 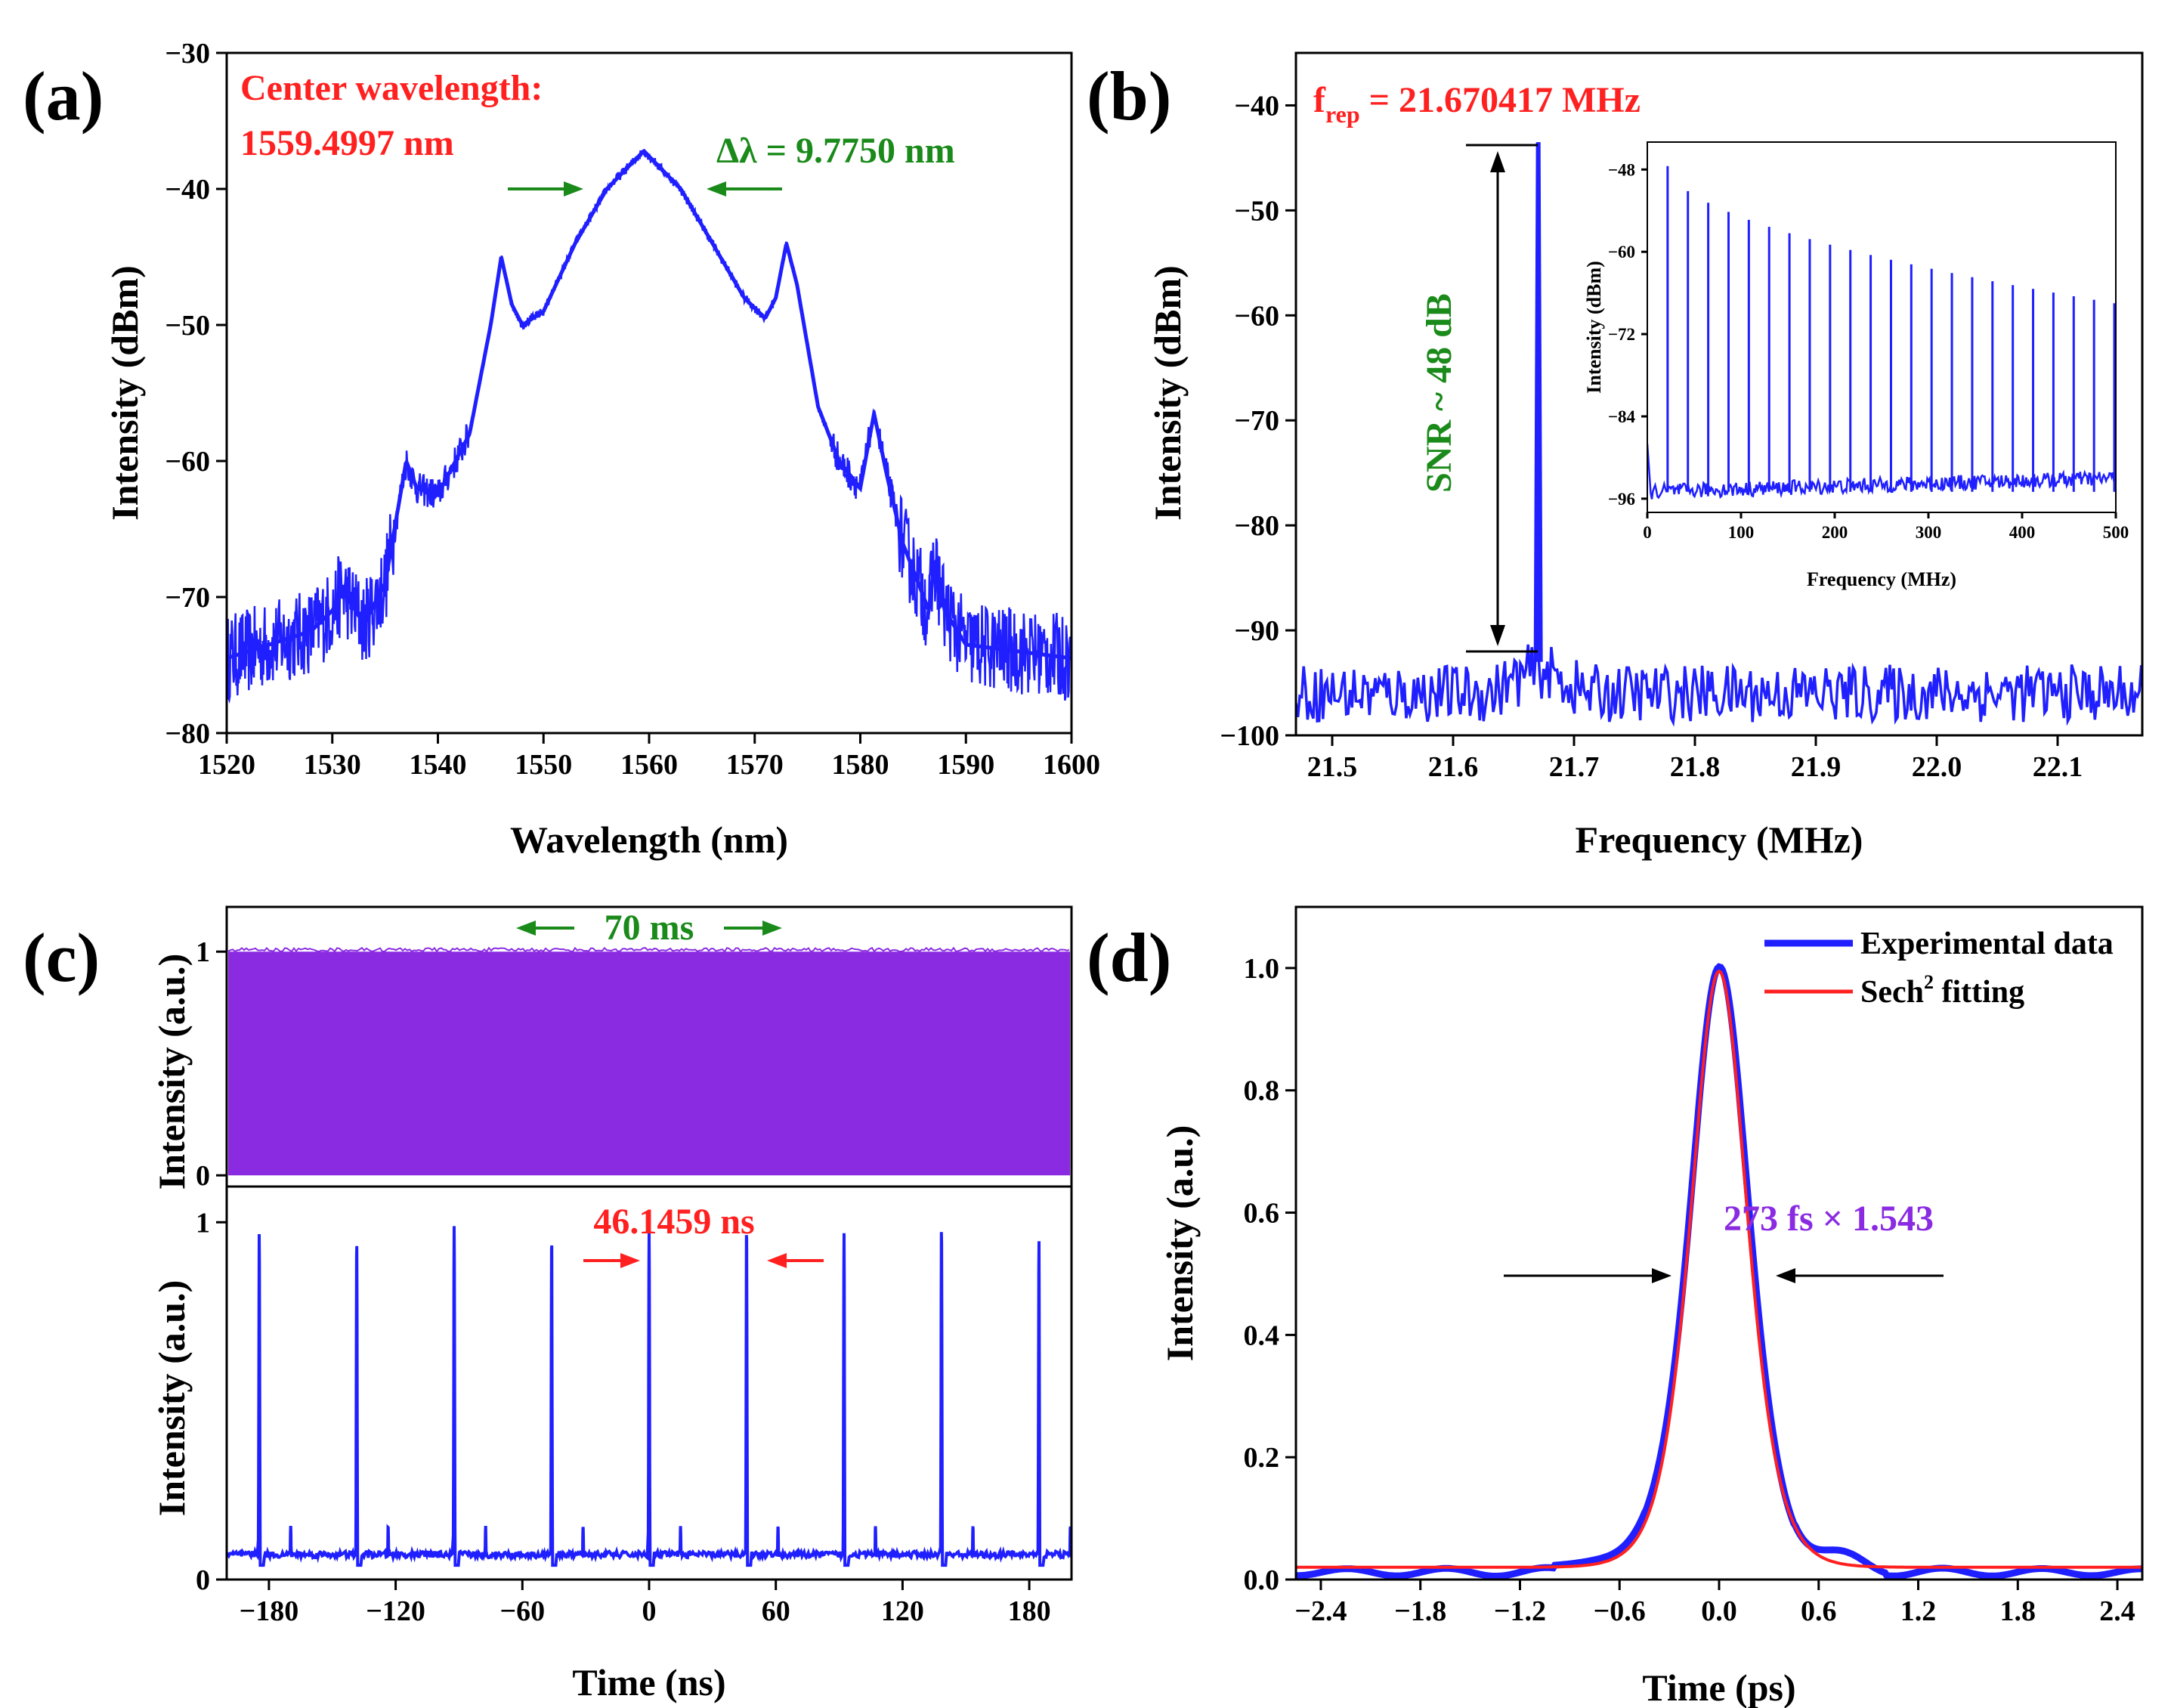 What do you see at coordinates (1256, 106) in the screenshot?
I see `panel-b-ytick-label: −40` at bounding box center [1256, 106].